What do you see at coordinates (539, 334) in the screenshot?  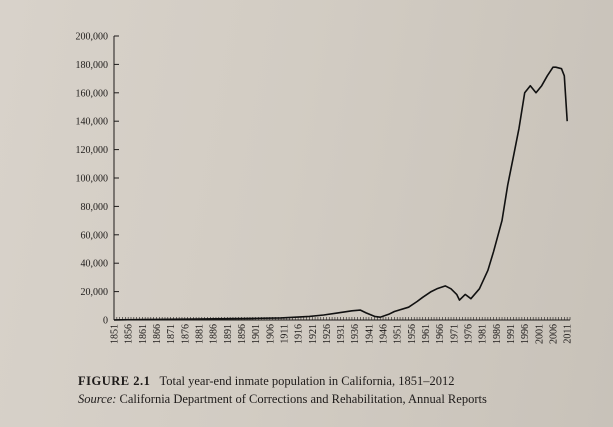 I see `x-tick-label: 2001` at bounding box center [539, 334].